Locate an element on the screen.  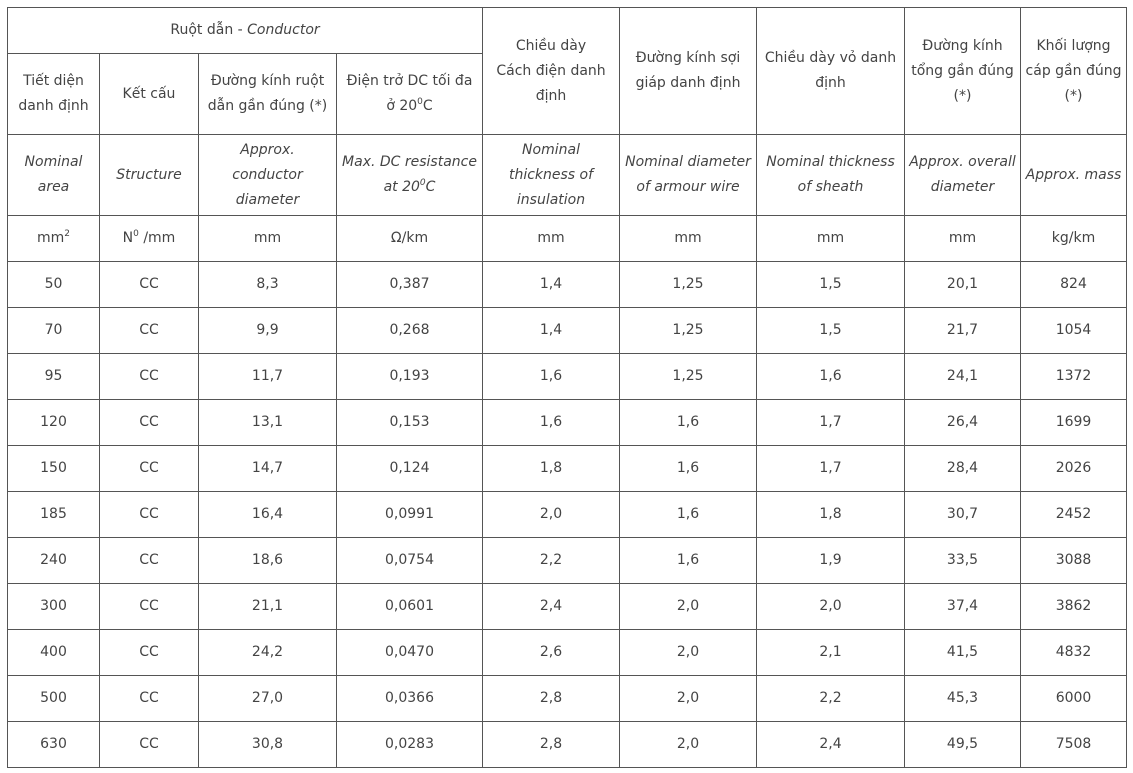
table-row: 150 CC 14,7 0,124 1,8 1,6 1,7 28,4 2026 is located at coordinates (567, 468).